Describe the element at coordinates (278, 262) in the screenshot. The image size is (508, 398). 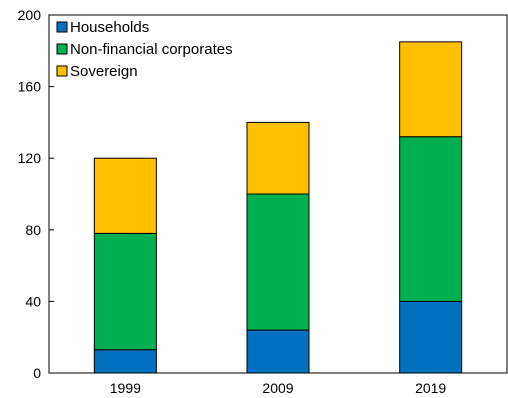
I see `bar-non-financial-corporates-2009` at that location.